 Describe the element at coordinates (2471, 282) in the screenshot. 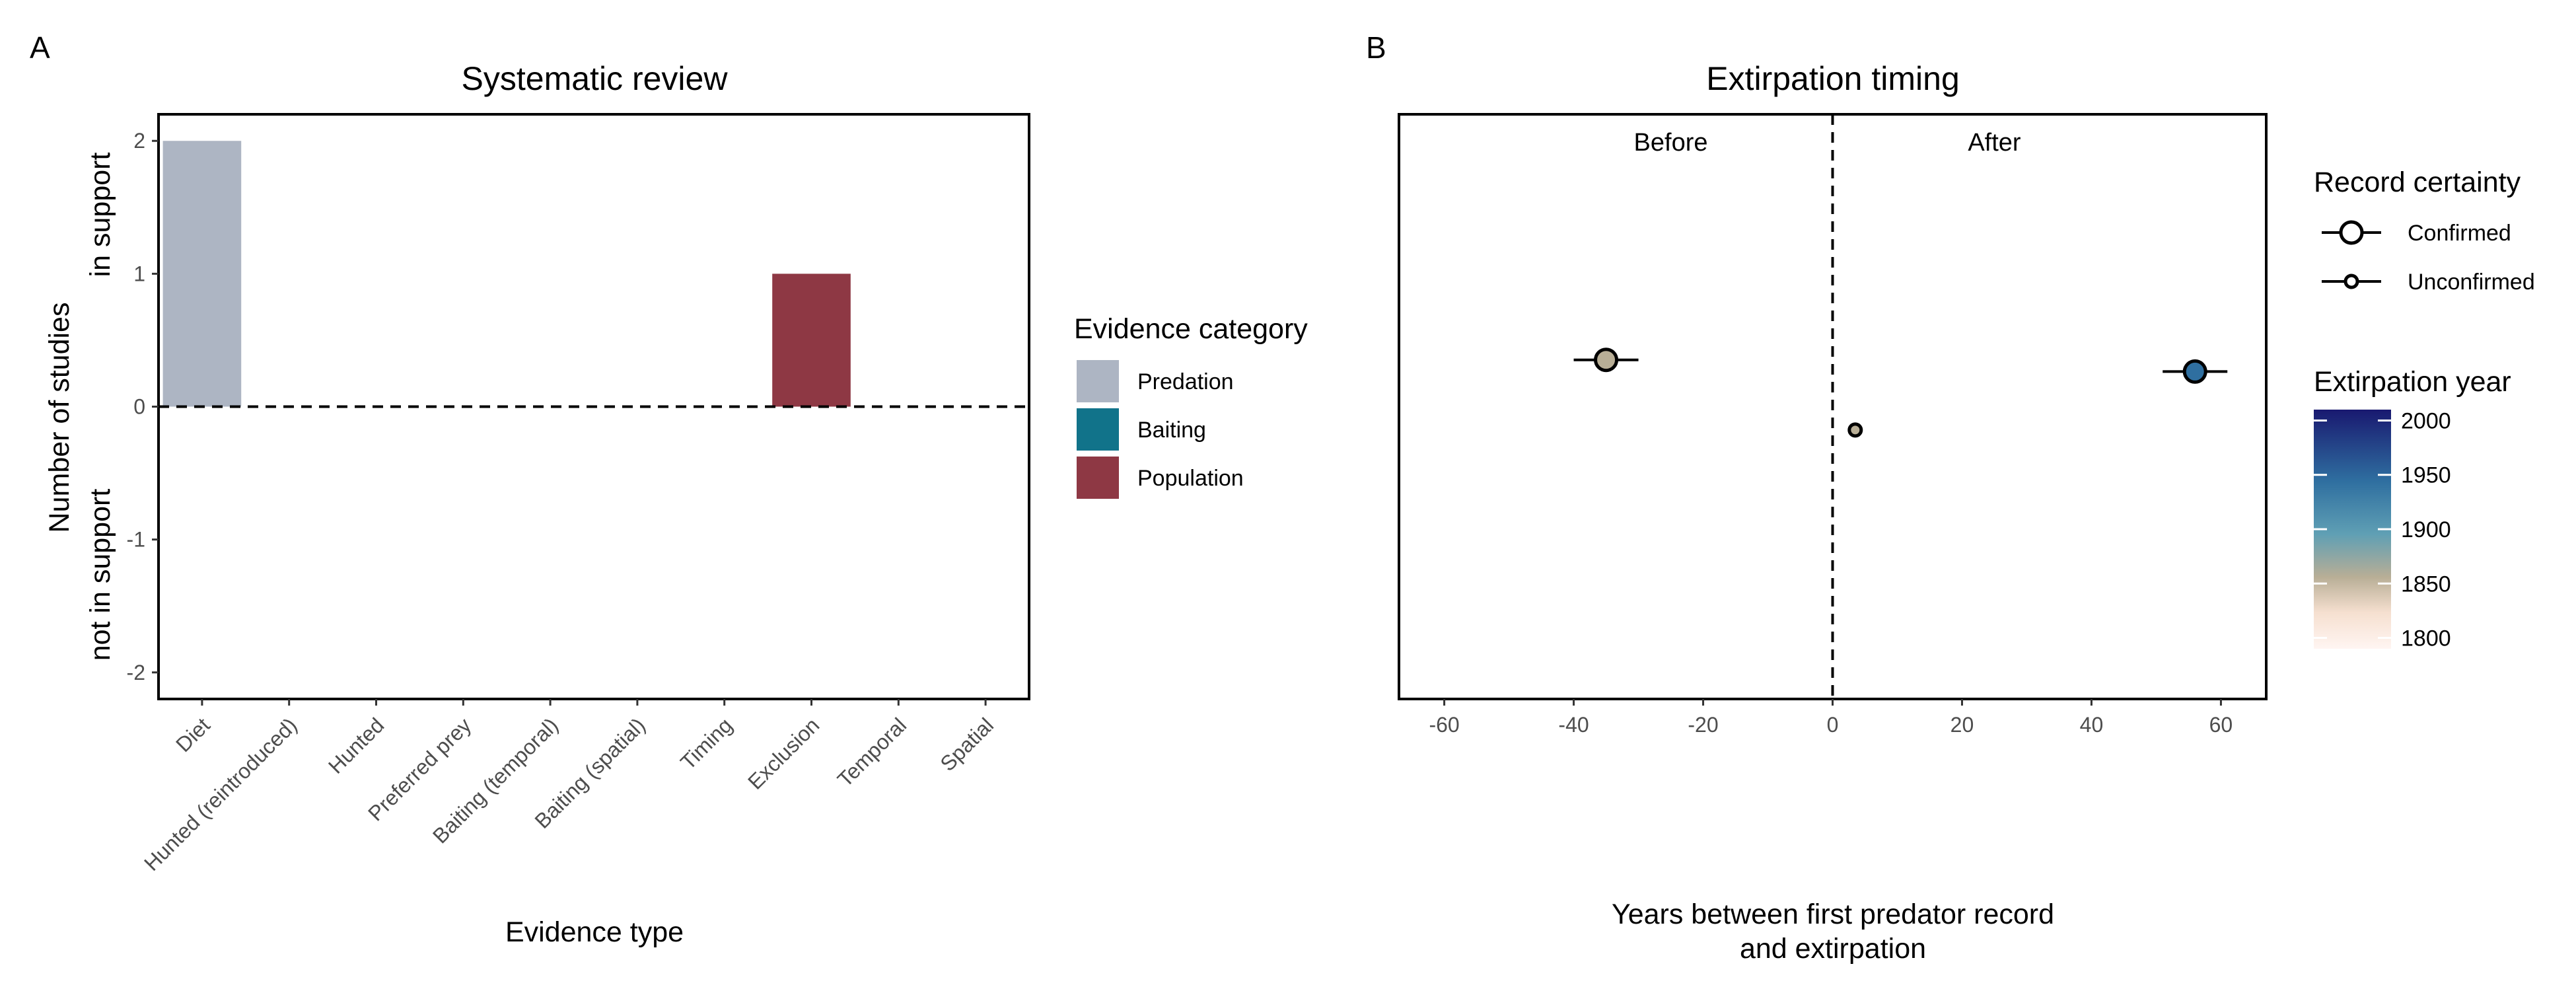

I see `legend-unconfirmed-label: Unconfirmed` at that location.